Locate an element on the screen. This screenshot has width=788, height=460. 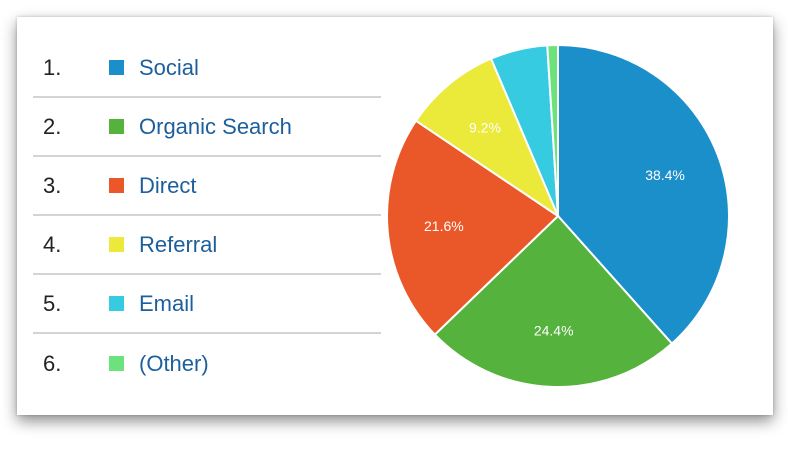
slice-label: 38.4% is located at coordinates (665, 175).